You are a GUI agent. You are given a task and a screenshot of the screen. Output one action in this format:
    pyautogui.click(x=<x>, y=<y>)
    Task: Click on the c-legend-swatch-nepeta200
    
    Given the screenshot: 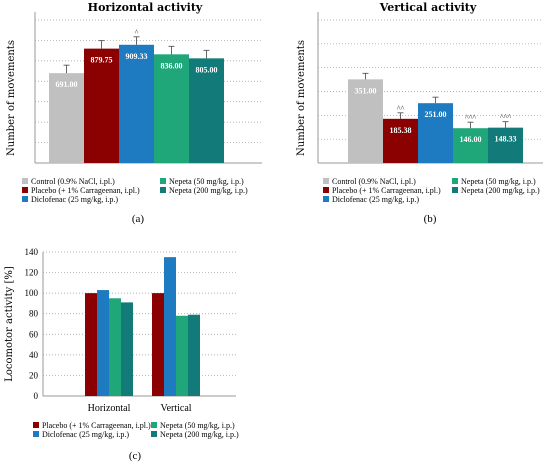 What is the action you would take?
    pyautogui.click(x=154, y=434)
    